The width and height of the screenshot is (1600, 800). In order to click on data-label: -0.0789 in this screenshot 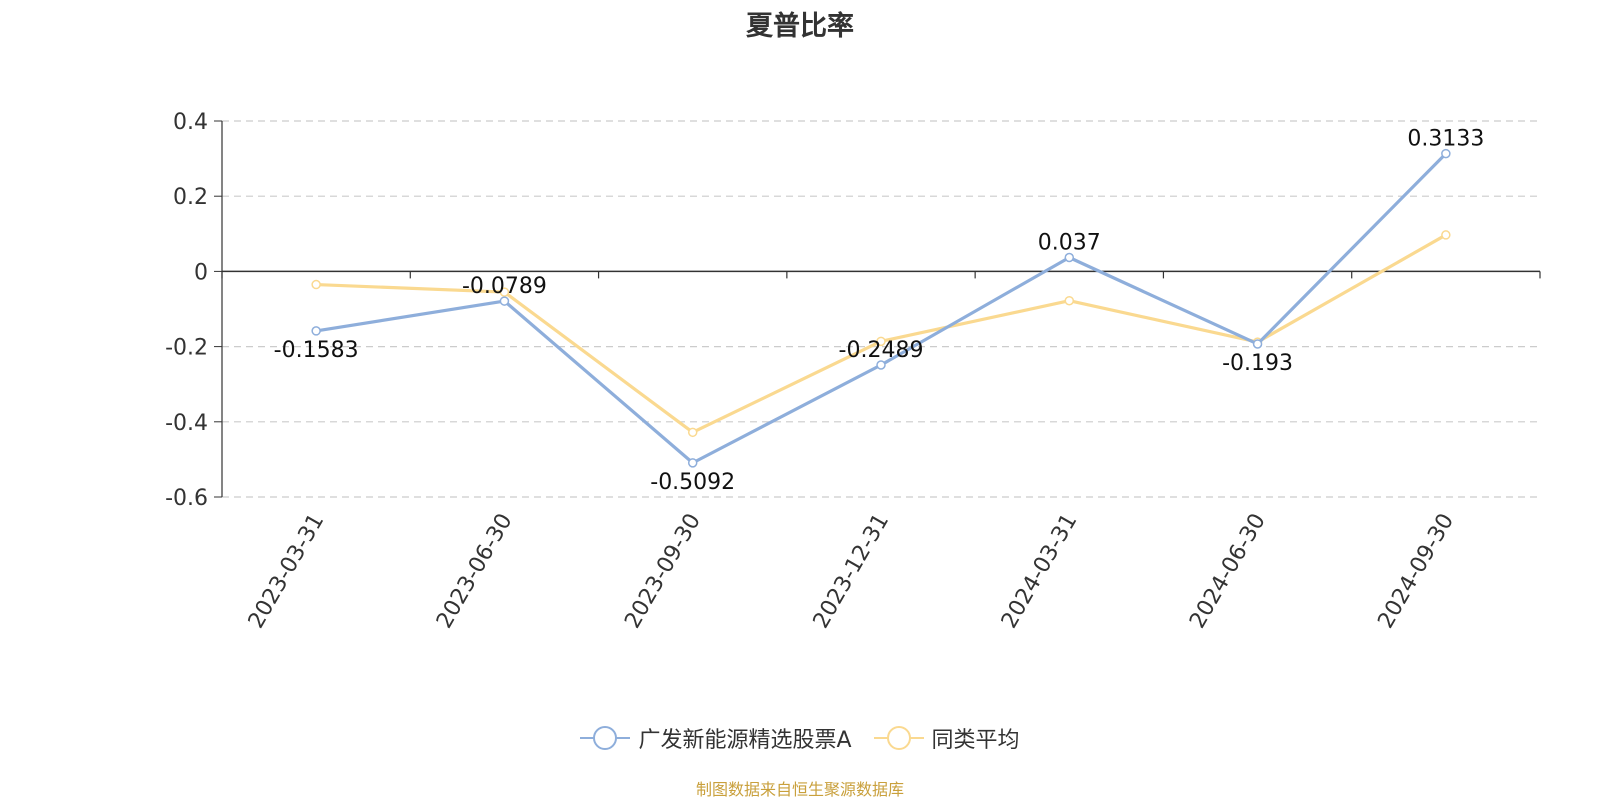, I will do `click(504, 286)`.